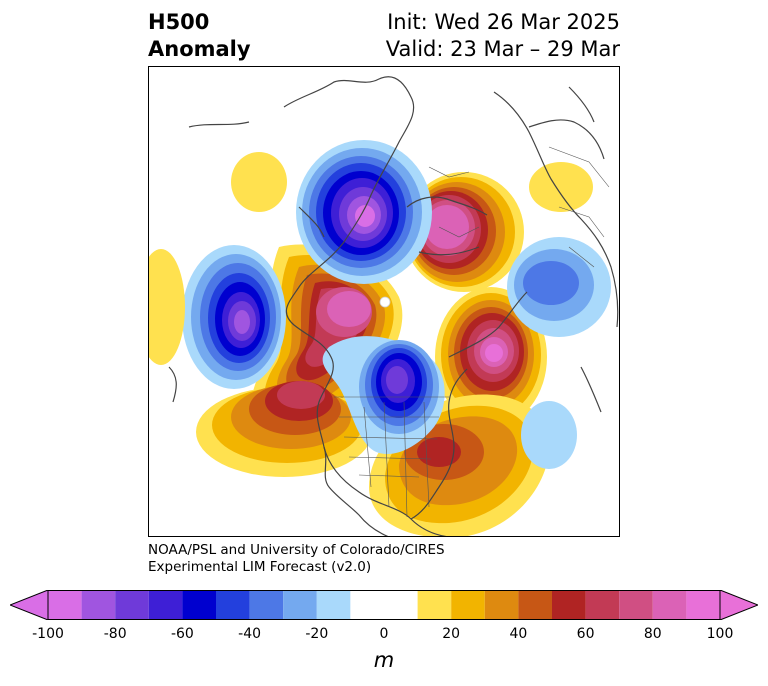  What do you see at coordinates (167, 307) in the screenshot?
I see `ridge-west-edge` at bounding box center [167, 307].